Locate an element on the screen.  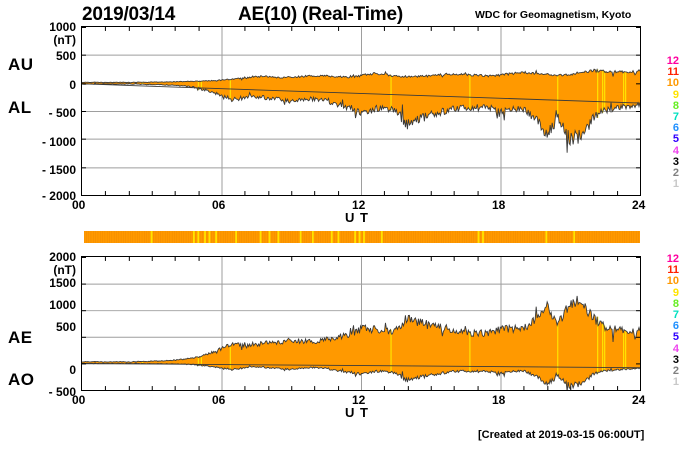
top-x-tick-00: 00 is located at coordinates (79, 205).